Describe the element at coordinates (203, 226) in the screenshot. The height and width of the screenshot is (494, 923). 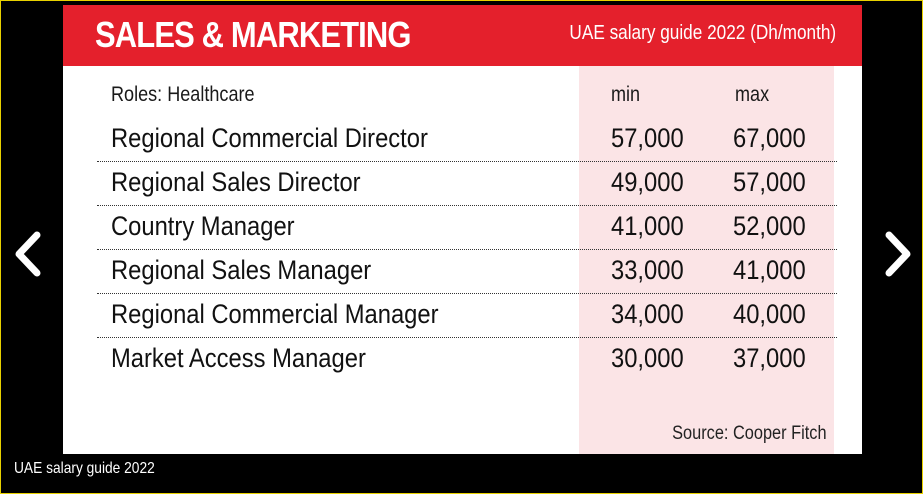
I see `role-name: Country Manager` at that location.